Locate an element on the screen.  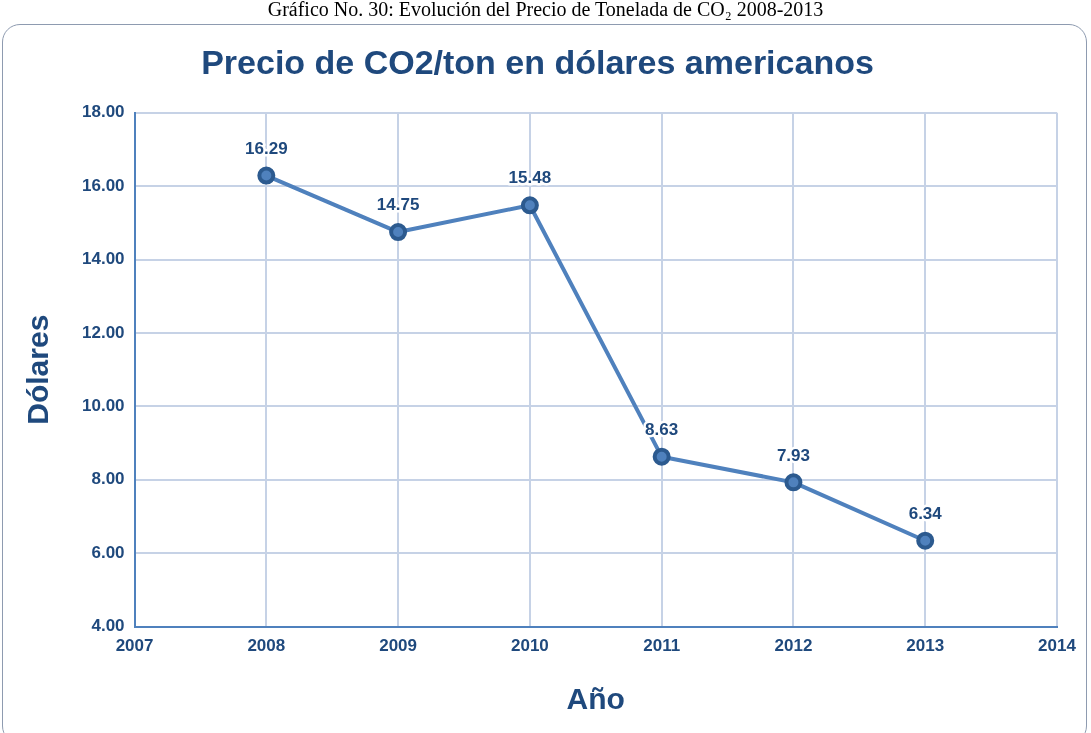
y-axis-title: Dólares is located at coordinates (38, 369).